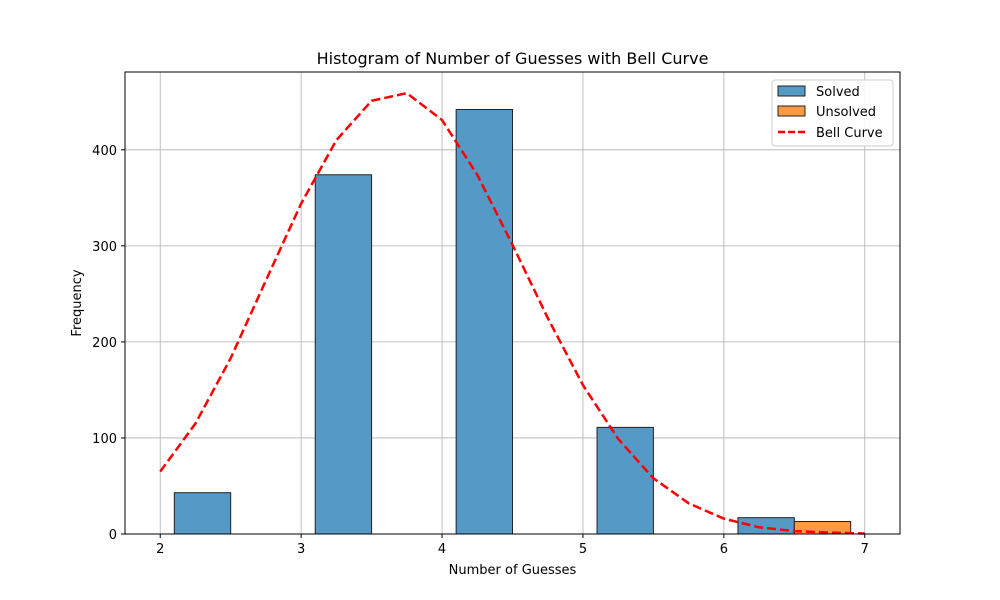 The height and width of the screenshot is (600, 1000). Describe the element at coordinates (512, 545) in the screenshot. I see `x-axis-ticks: 2 3 4 5 6 7` at that location.